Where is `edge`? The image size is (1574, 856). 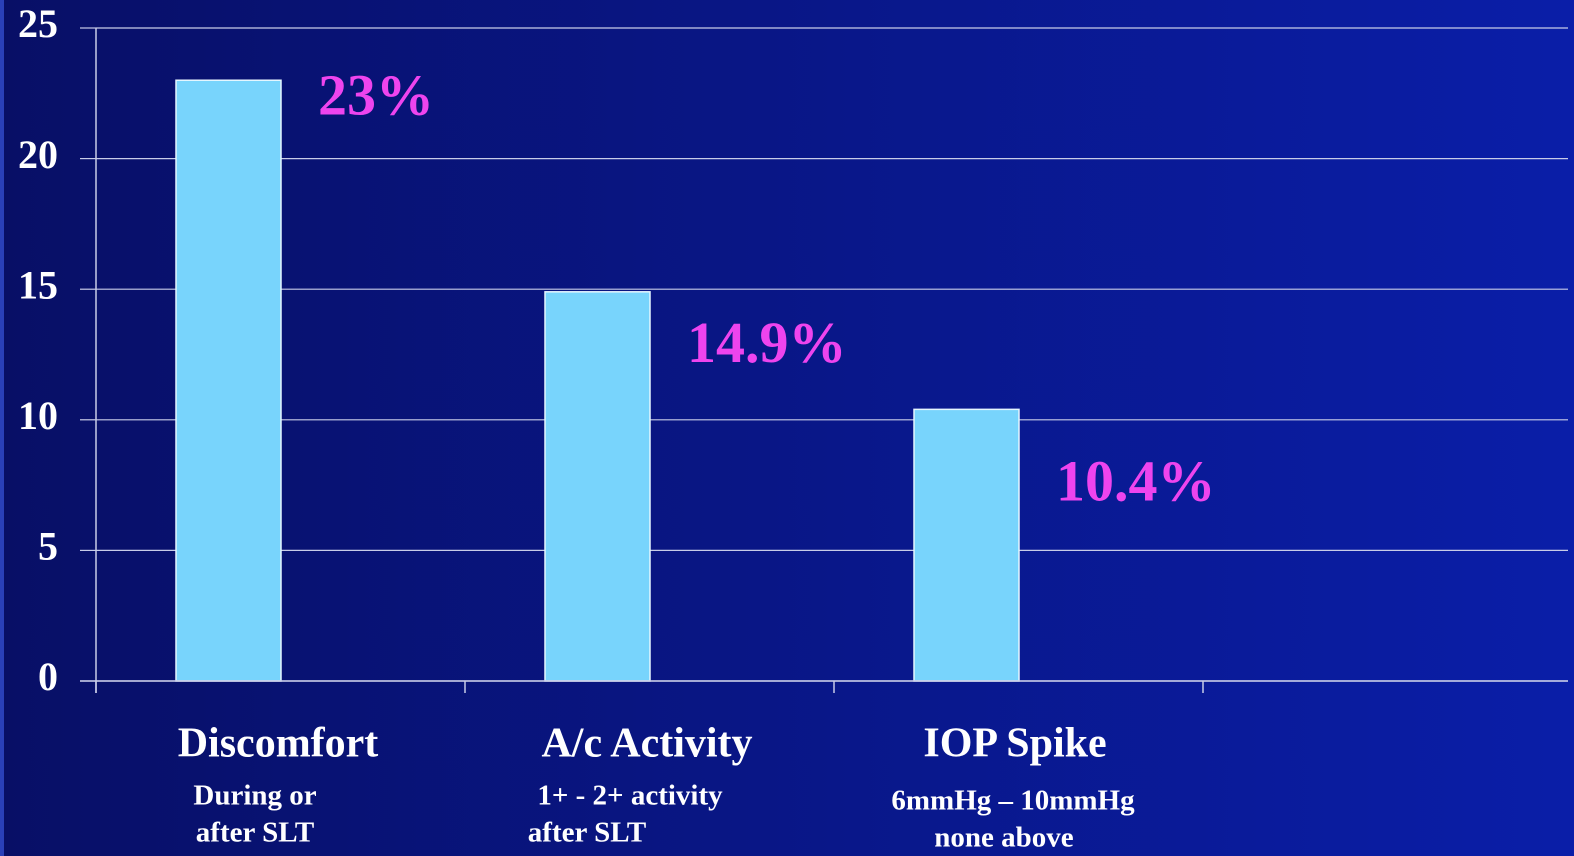 edge is located at coordinates (2, 428).